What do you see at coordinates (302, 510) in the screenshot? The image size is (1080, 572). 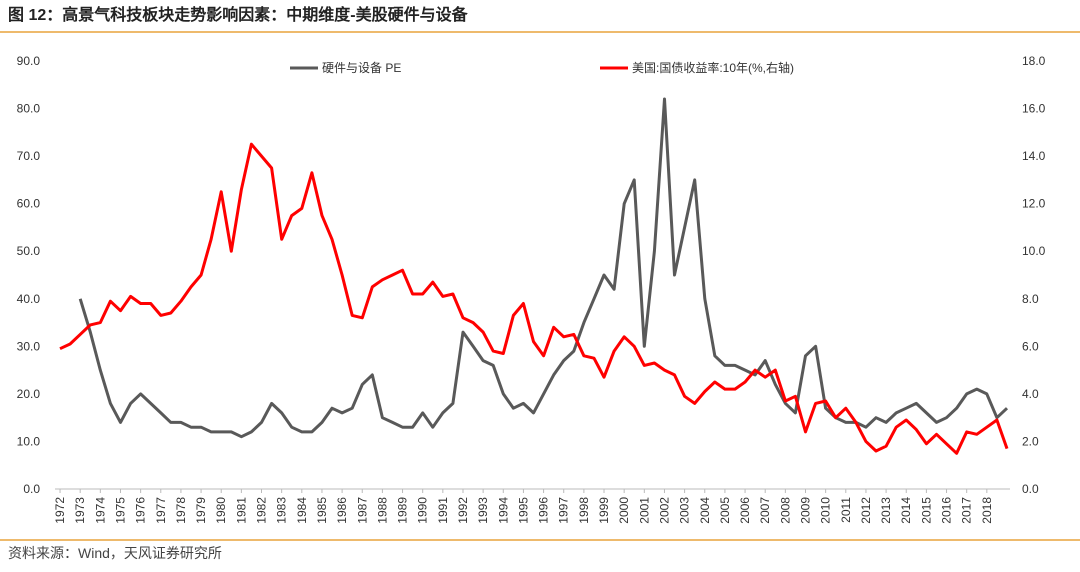 I see `x-tick-label: 1984` at bounding box center [302, 510].